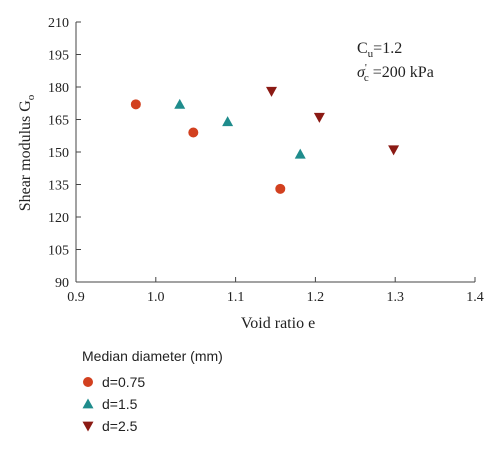  What do you see at coordinates (58, 153) in the screenshot?
I see `y-tick-label: 150` at bounding box center [58, 153].